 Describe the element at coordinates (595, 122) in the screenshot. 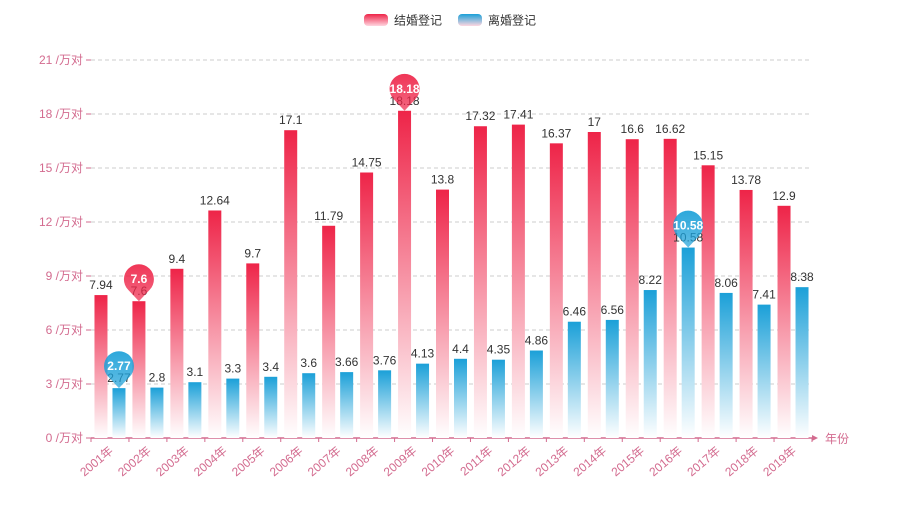

I see `data-label: 17` at that location.